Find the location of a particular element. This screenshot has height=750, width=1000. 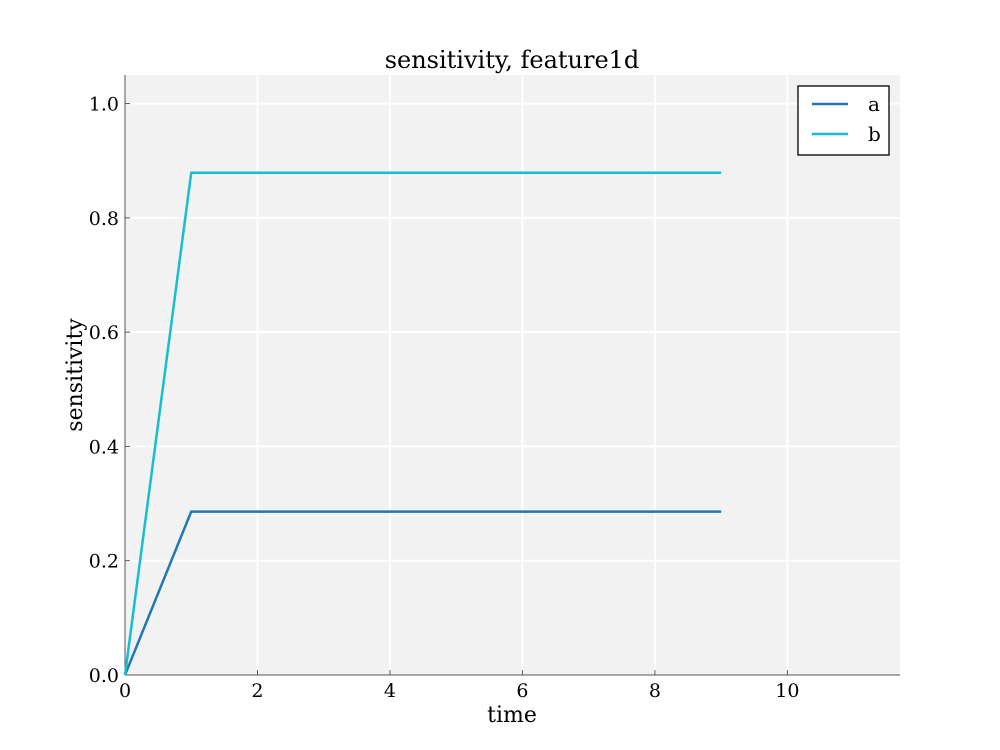

series-line-a is located at coordinates (422, 593).